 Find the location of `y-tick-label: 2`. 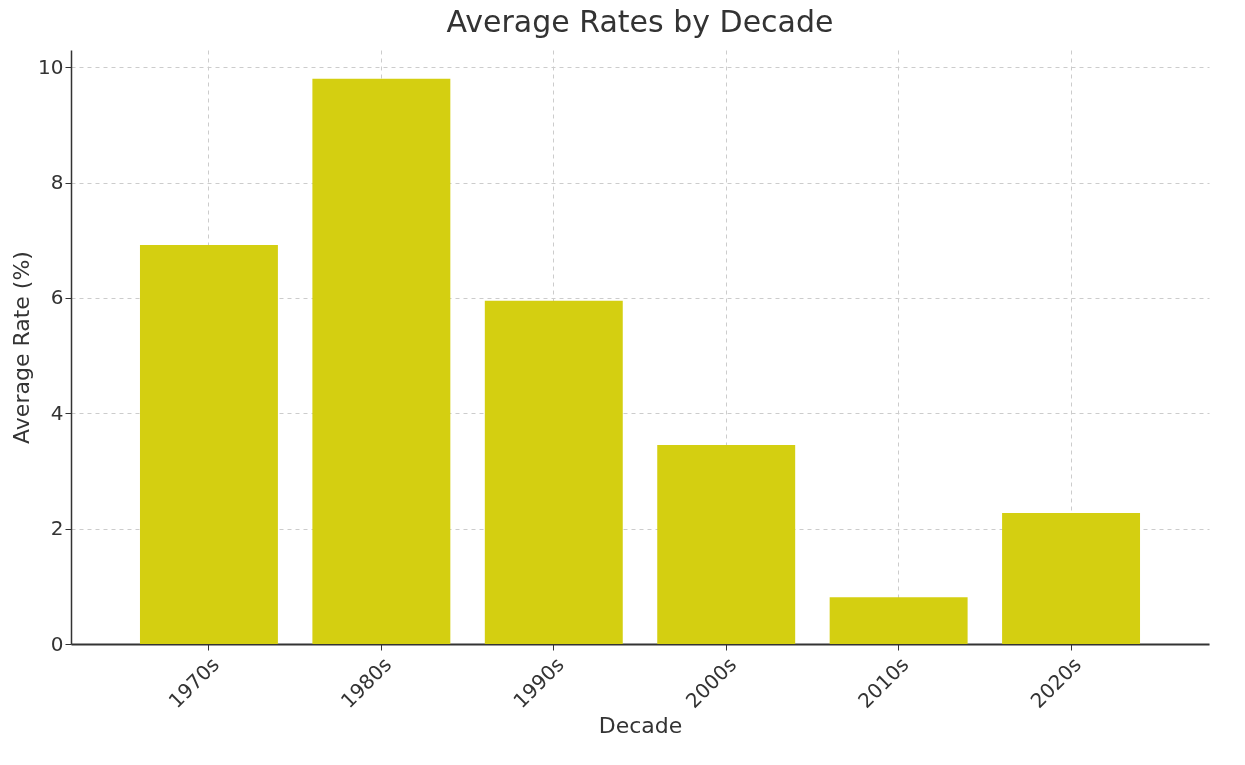

y-tick-label: 2 is located at coordinates (57, 528).